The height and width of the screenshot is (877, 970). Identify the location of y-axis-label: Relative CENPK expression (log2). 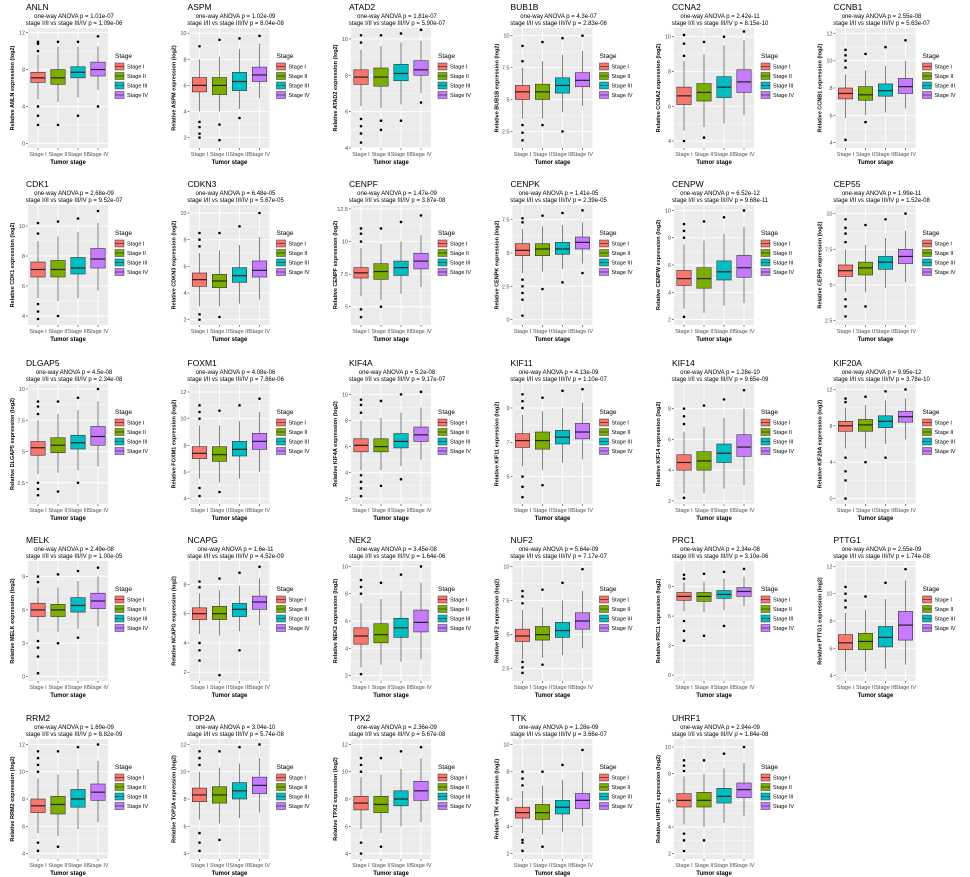
(498, 264).